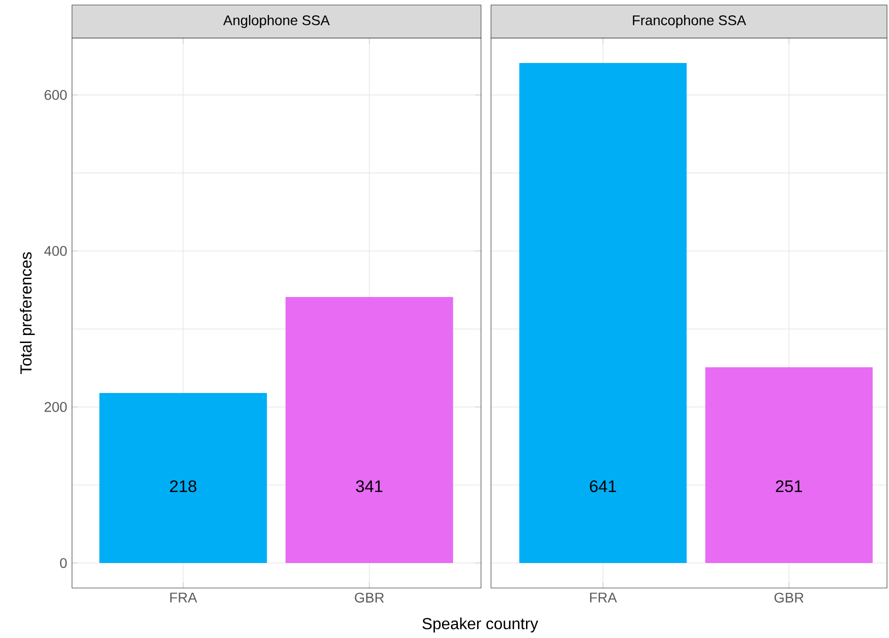 The image size is (889, 638). Describe the element at coordinates (276, 21) in the screenshot. I see `chart-title: Anglophone SSA` at that location.